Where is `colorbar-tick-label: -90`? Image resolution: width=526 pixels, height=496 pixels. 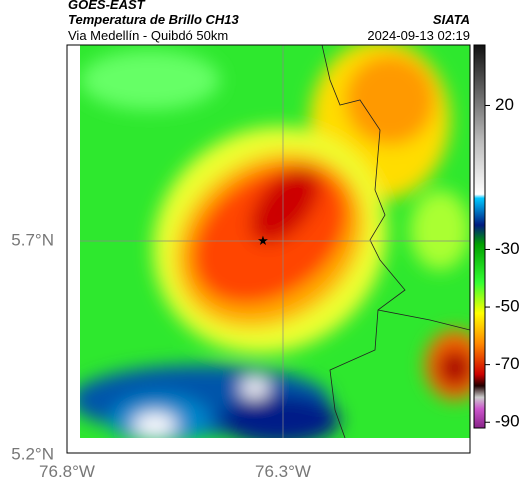
colorbar-tick-label: -90 is located at coordinates (507, 421).